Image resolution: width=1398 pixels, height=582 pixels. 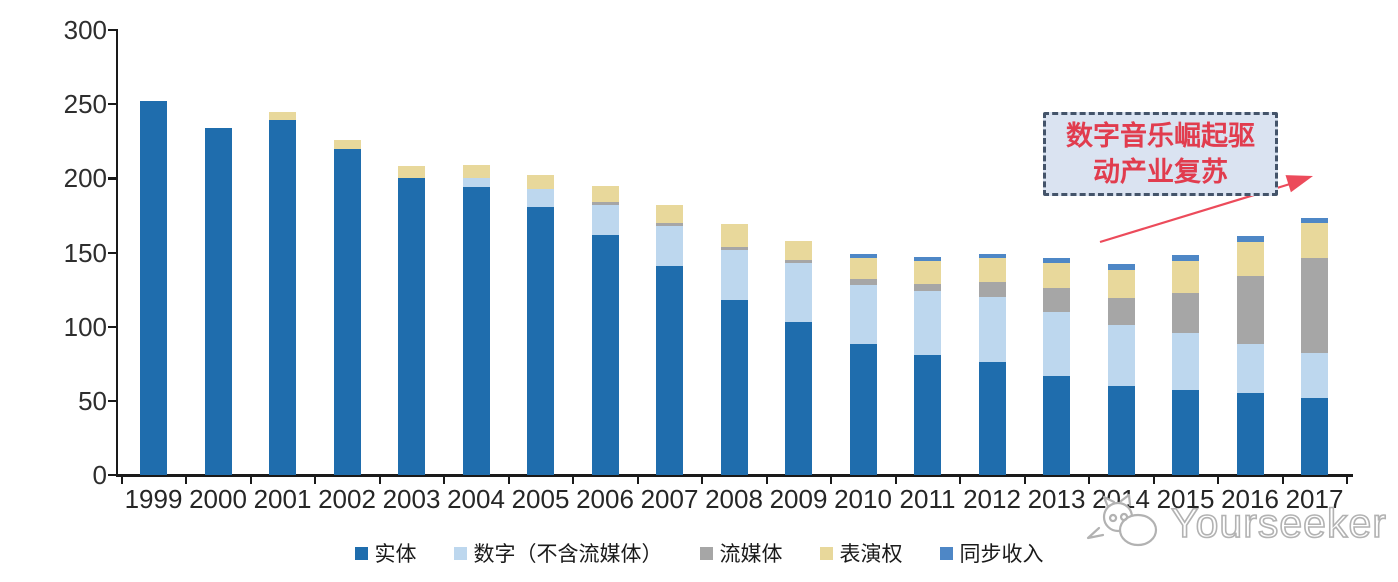 I want to click on x-axis-label: 2017, so click(x=1314, y=499).